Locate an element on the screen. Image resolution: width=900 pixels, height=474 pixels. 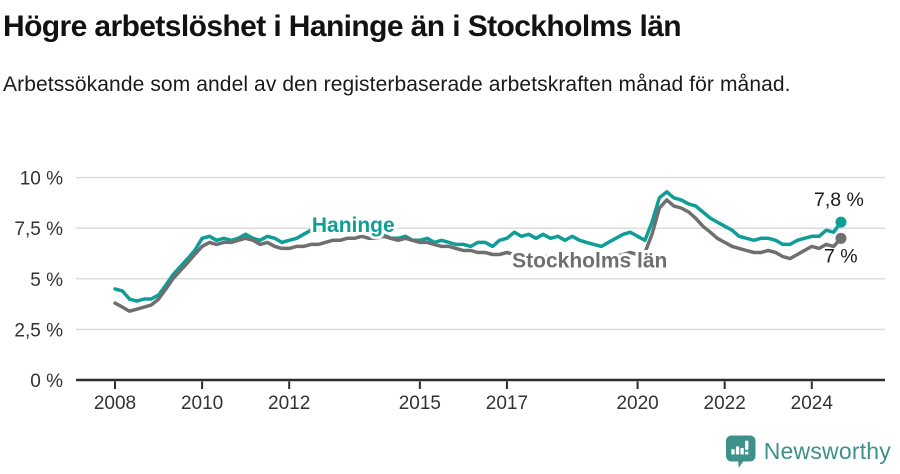
stockholms-l-n-end-value-label: 7 % is located at coordinates (841, 256).